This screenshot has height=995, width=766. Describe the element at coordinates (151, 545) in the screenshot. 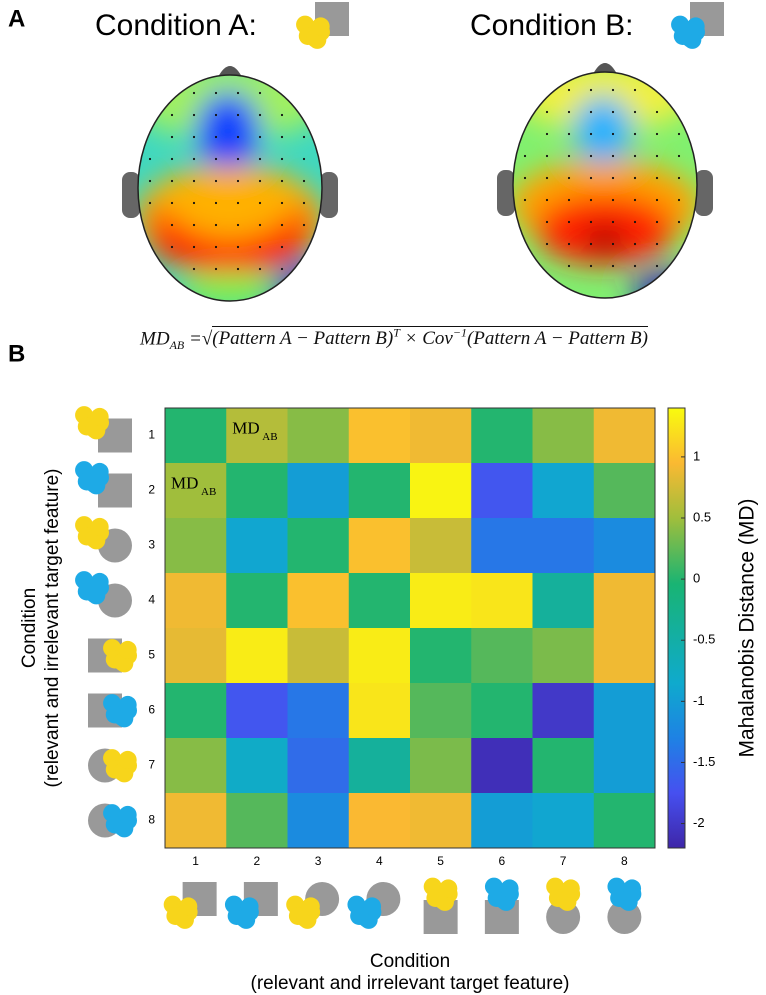

I see `y-tick-label: 3` at that location.